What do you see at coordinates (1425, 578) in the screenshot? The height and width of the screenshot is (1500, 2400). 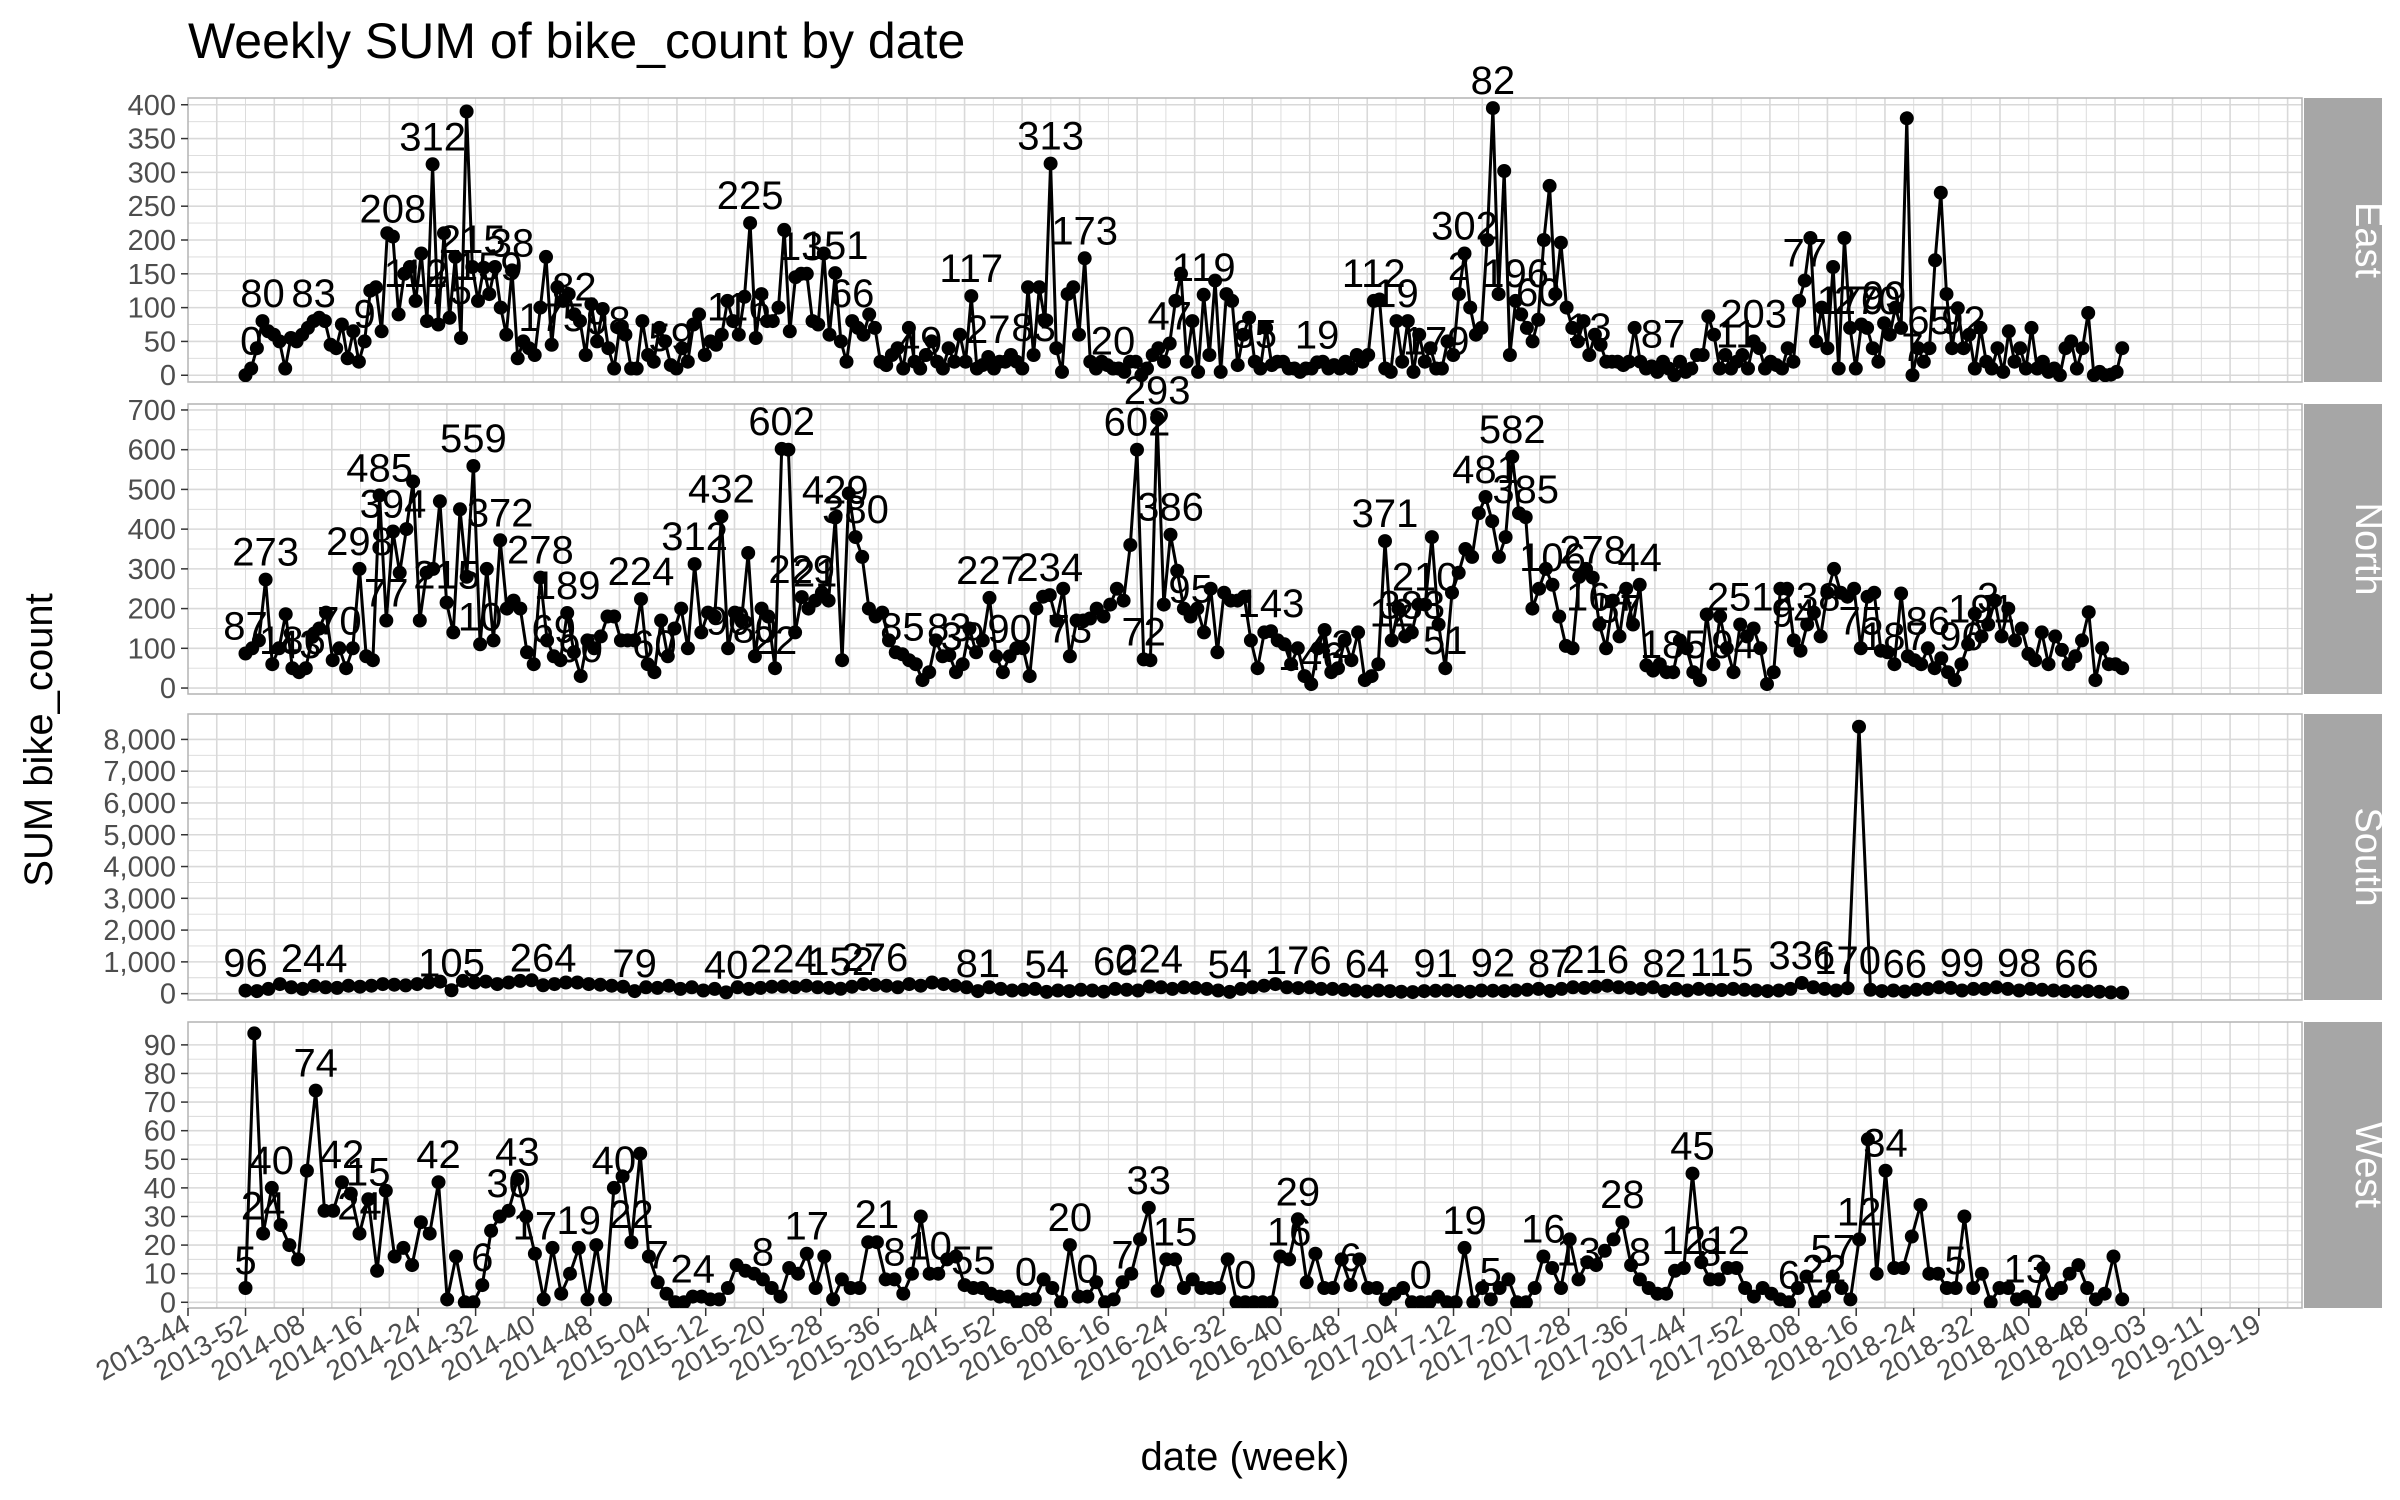 I see `data-label: 210` at bounding box center [1425, 578].